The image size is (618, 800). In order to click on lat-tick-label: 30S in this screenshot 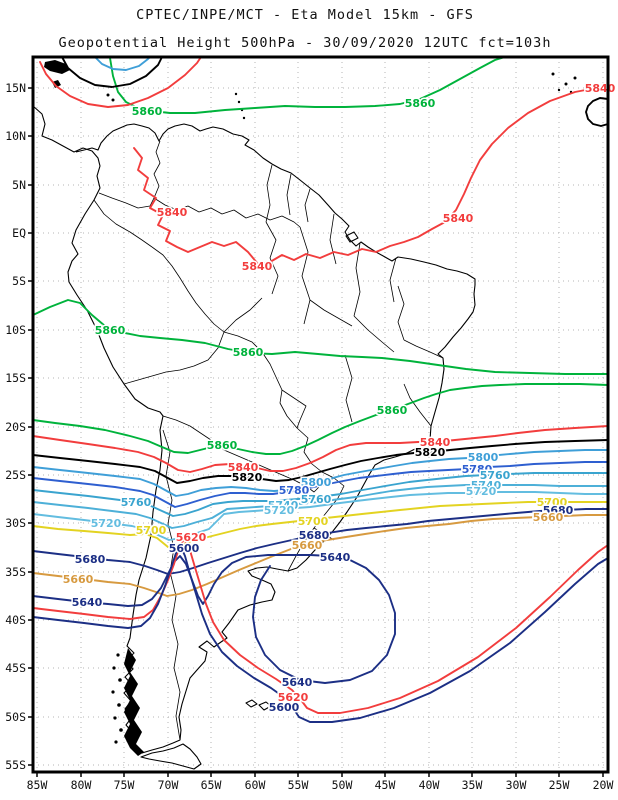, I will do `click(15, 523)`.